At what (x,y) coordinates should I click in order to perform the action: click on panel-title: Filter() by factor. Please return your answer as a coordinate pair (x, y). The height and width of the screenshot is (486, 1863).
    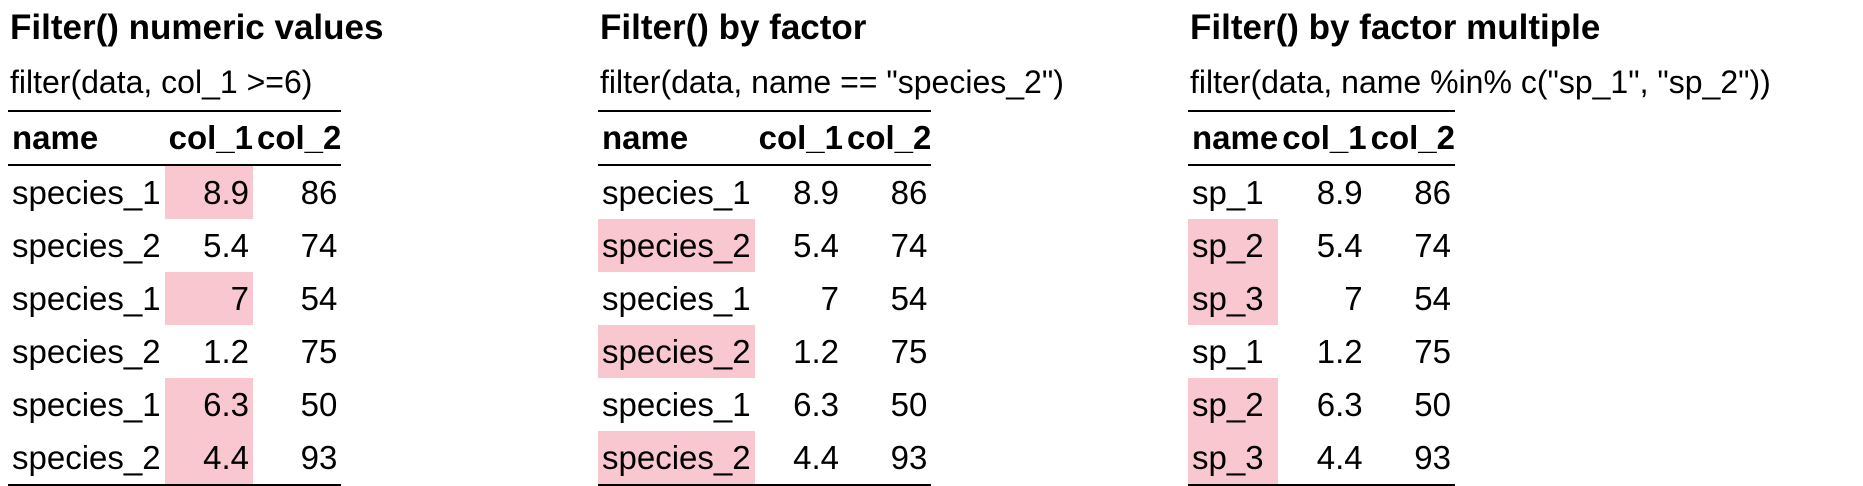
    Looking at the image, I should click on (733, 27).